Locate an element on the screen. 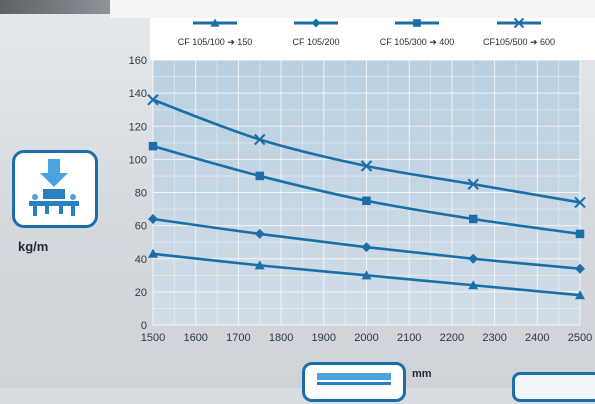  y-axis-label: kg/m is located at coordinates (33, 246).